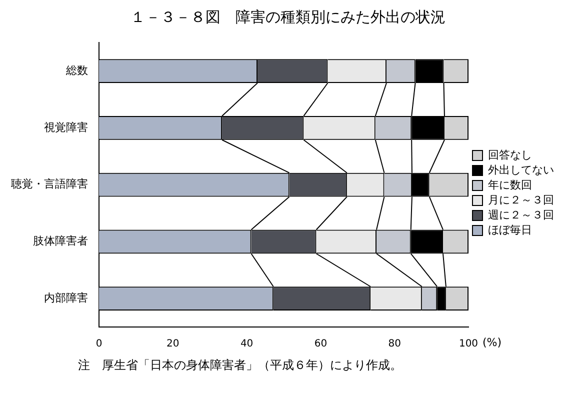 This screenshot has width=576, height=402. I want to click on x-tick-label: 0, so click(99, 344).